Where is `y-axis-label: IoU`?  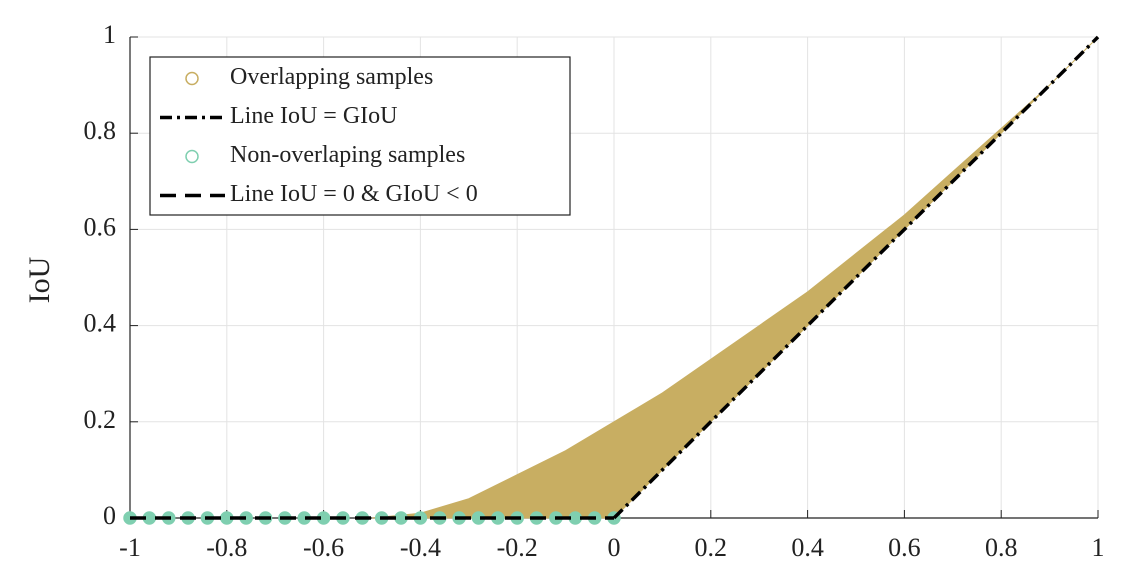
y-axis-label: IoU is located at coordinates (39, 279).